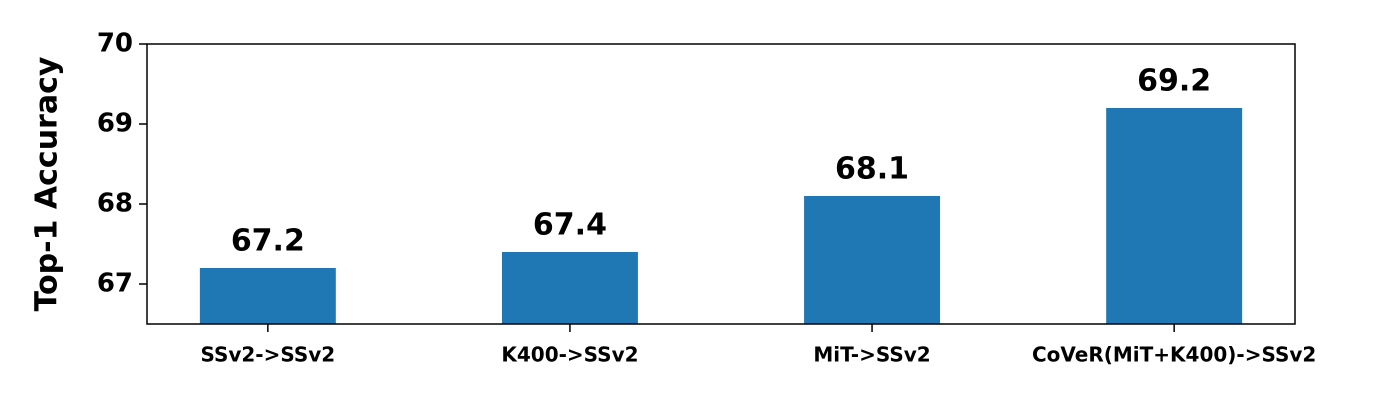 The height and width of the screenshot is (400, 1400). What do you see at coordinates (570, 225) in the screenshot?
I see `value-label: 67.4` at bounding box center [570, 225].